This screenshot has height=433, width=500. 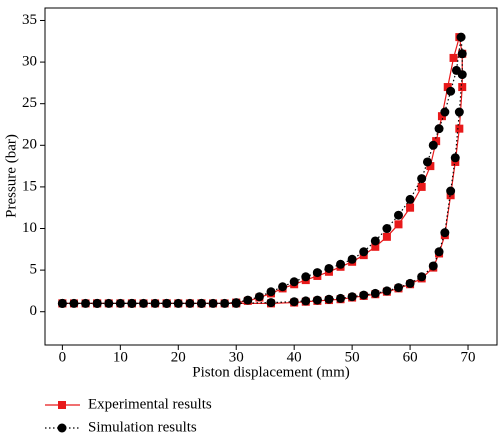 What do you see at coordinates (270, 372) in the screenshot?
I see `x-axis-label: Piston displacement (mm)` at bounding box center [270, 372].